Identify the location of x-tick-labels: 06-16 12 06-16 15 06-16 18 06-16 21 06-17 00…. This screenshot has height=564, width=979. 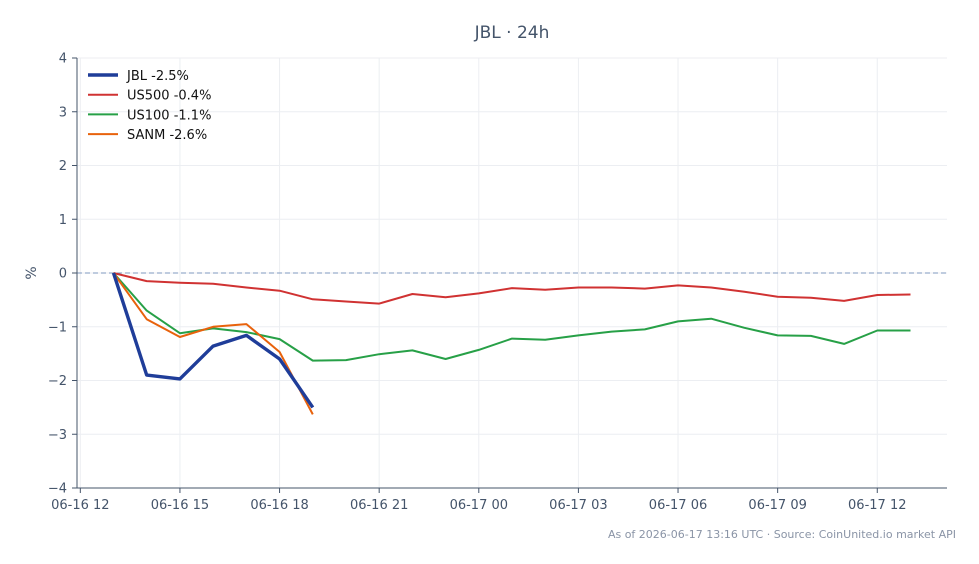
(478, 505).